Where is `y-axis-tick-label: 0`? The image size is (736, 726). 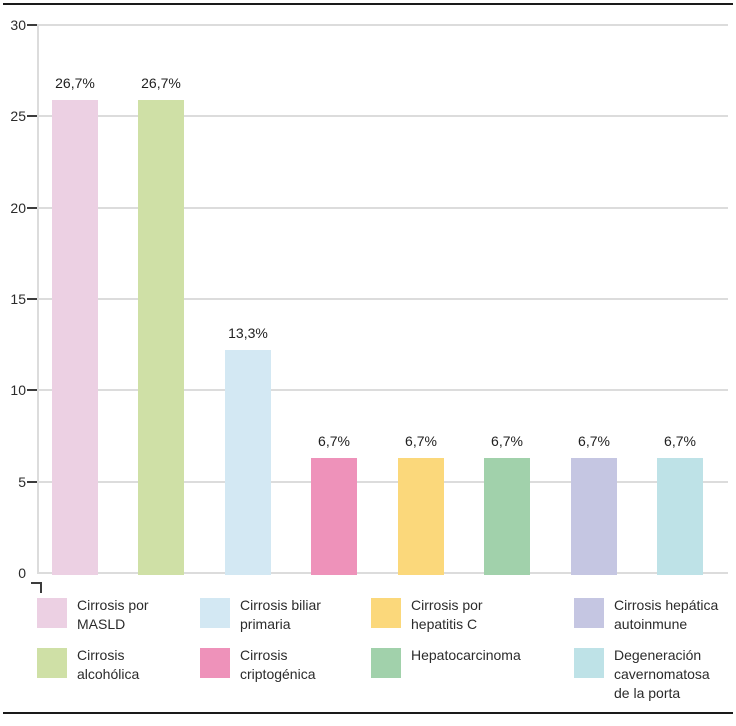
y-axis-tick-label: 0 is located at coordinates (22, 573).